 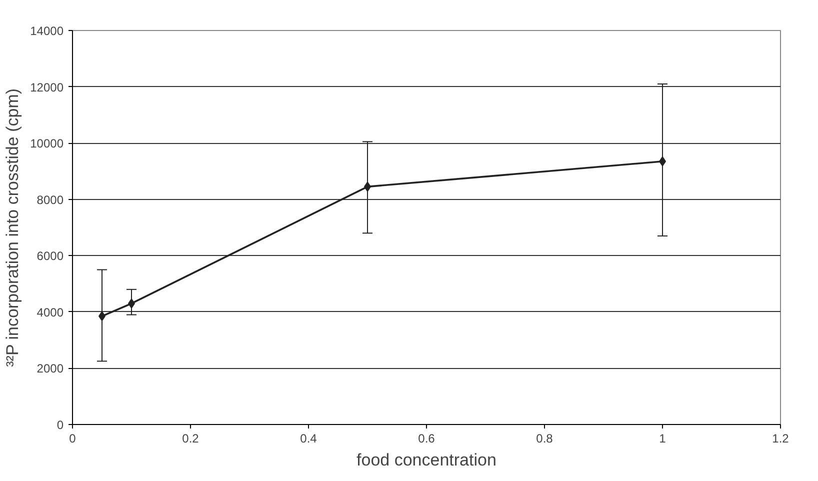 What do you see at coordinates (662, 439) in the screenshot?
I see `x-tick-label: 1` at bounding box center [662, 439].